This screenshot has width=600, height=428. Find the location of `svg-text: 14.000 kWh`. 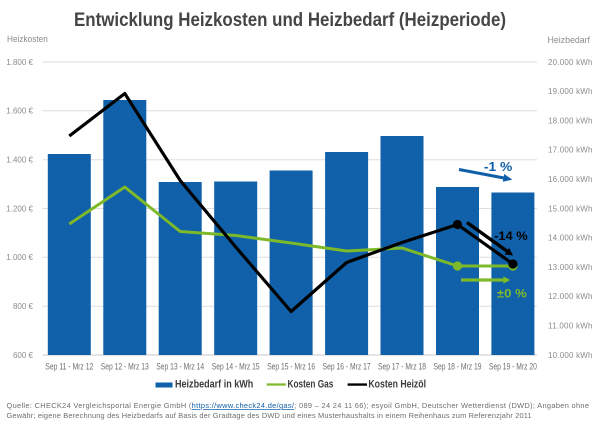

svg-text: 14.000 kWh is located at coordinates (570, 238).